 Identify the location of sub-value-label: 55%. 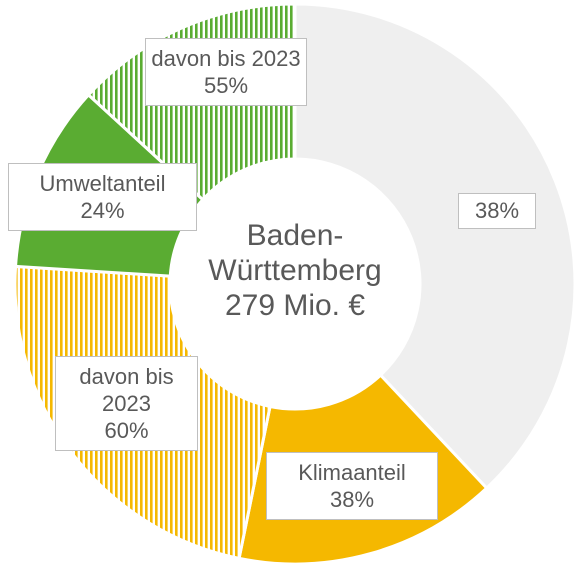
(226, 85).